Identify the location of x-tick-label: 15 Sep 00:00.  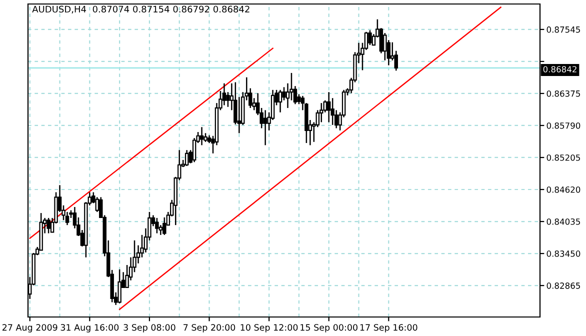
(329, 328).